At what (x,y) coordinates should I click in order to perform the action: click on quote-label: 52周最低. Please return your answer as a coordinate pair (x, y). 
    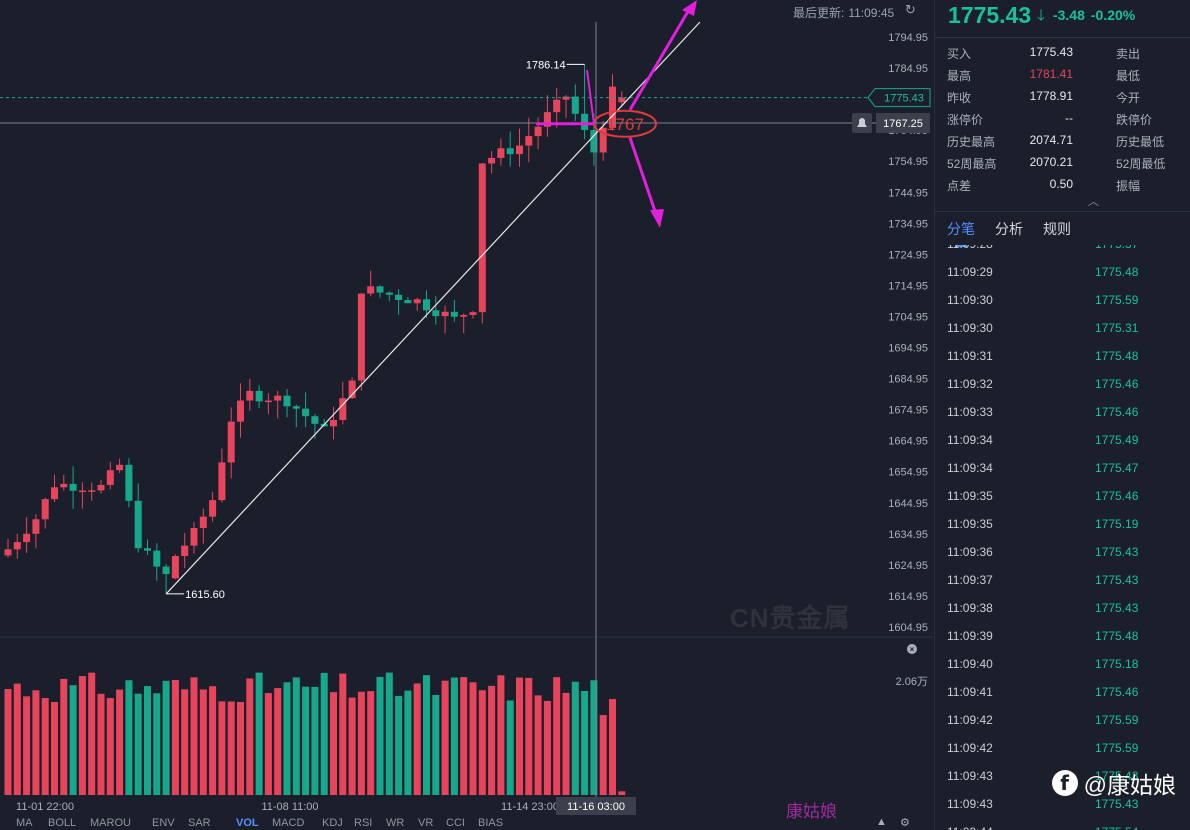
    Looking at the image, I should click on (1141, 164).